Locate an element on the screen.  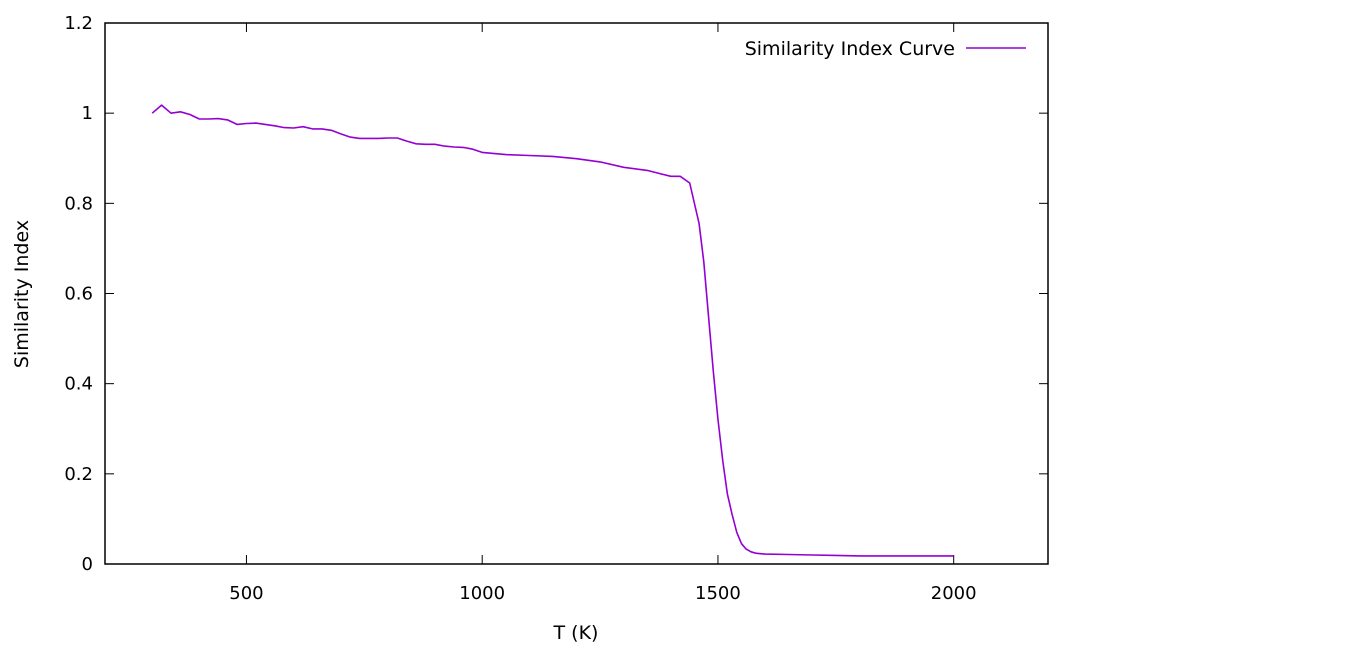
legend-label: Similarity Index Curve is located at coordinates (850, 49).